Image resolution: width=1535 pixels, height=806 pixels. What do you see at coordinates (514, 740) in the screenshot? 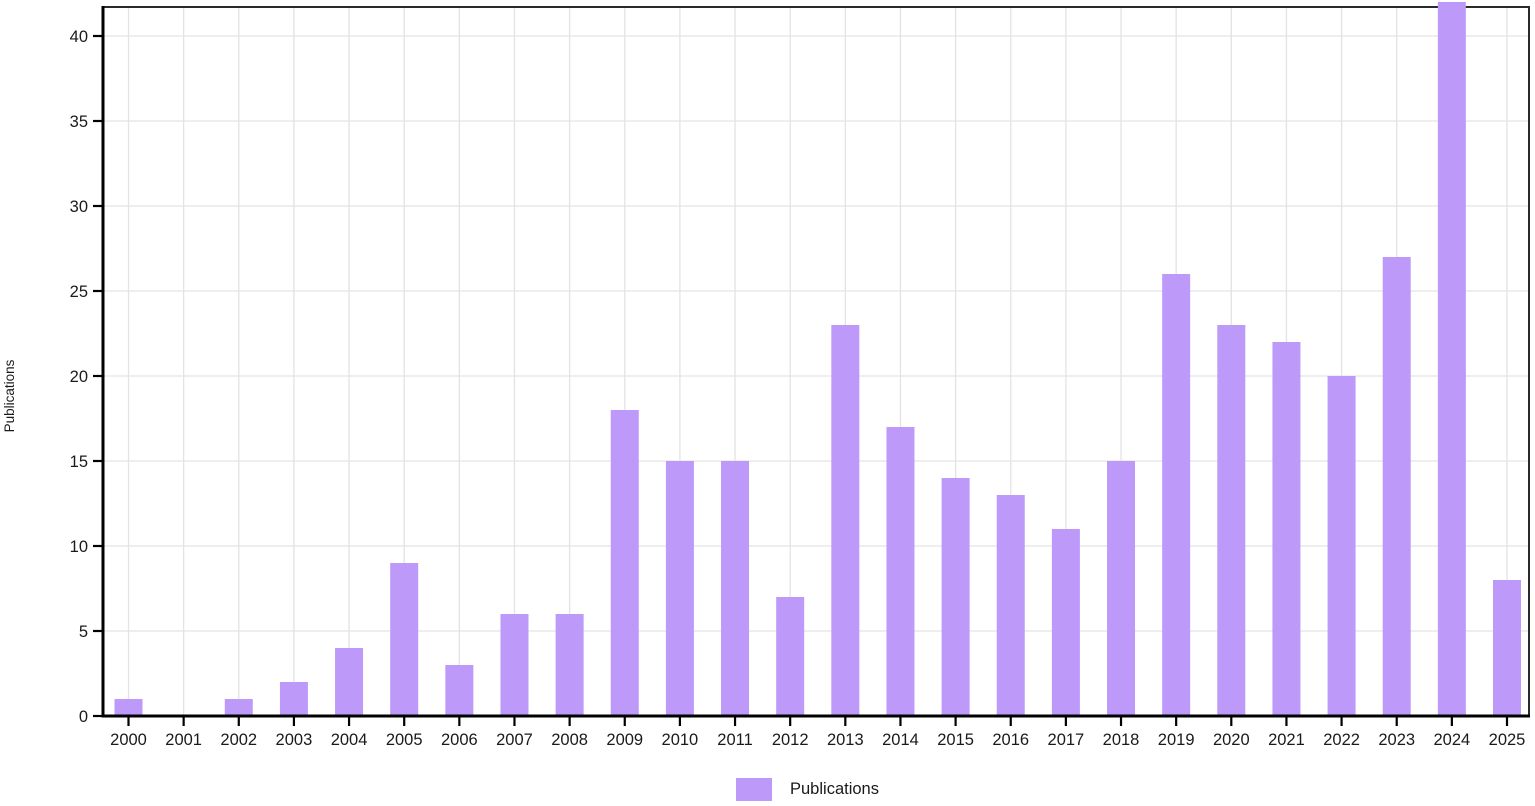
I see `x-tick-label-2007: 2007` at bounding box center [514, 740].